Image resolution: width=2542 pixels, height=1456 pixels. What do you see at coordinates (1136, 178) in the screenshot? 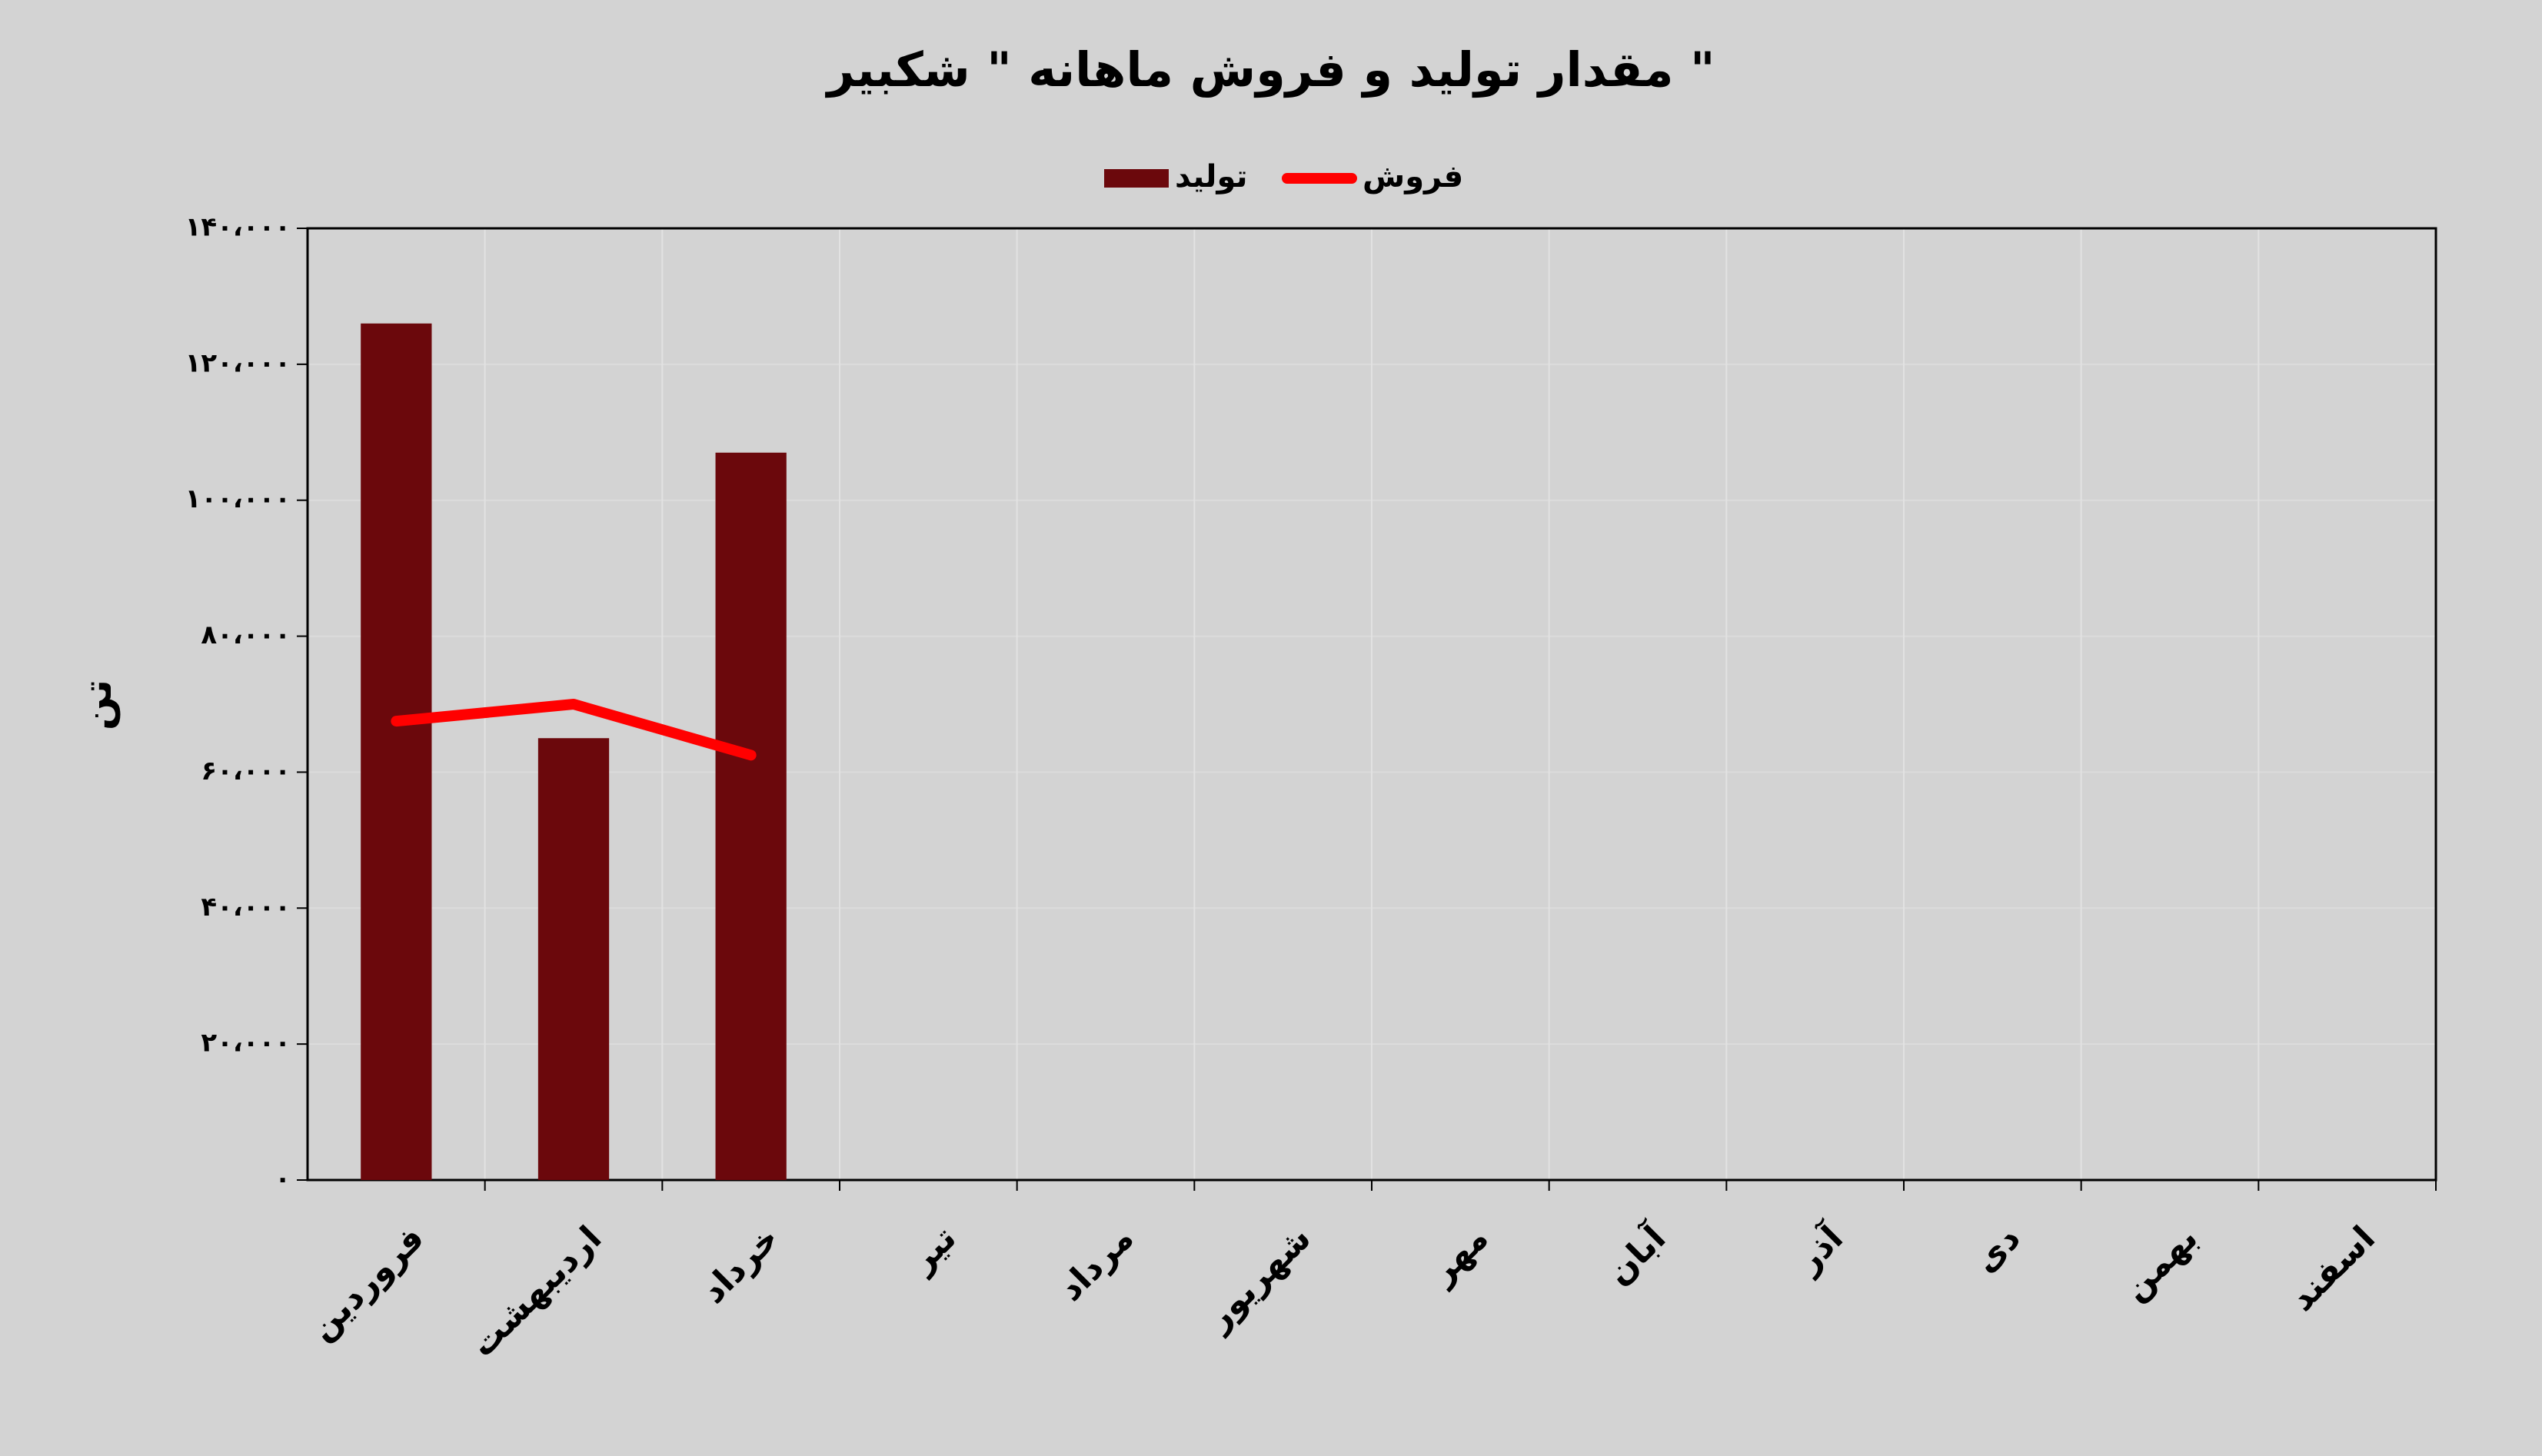
I see `legend-swatch` at bounding box center [1136, 178].